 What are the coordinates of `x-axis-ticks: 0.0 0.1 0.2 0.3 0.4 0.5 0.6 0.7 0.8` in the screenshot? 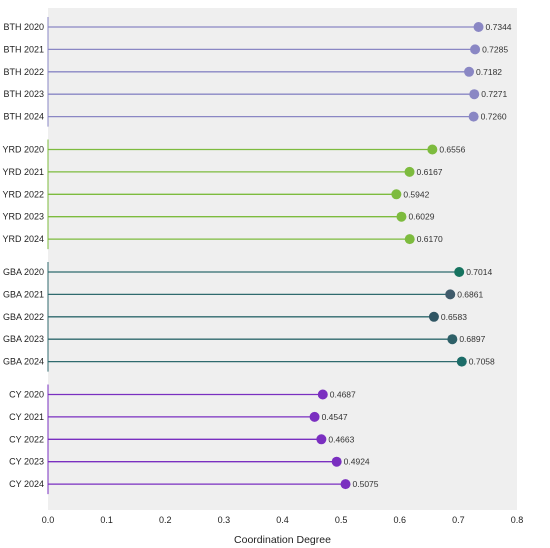 It's located at (283, 520).